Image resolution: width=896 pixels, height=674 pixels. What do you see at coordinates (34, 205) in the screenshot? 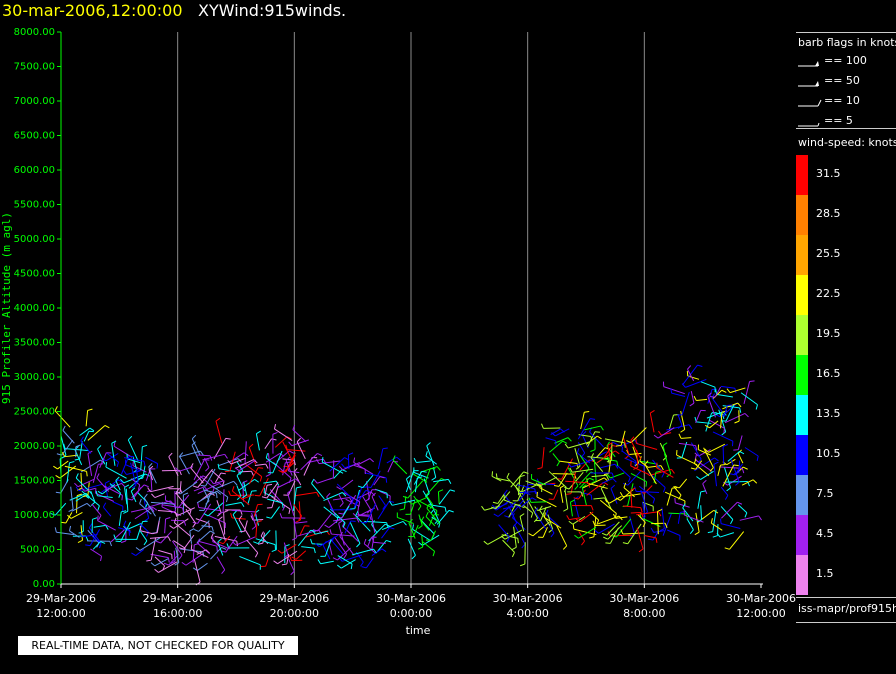
I see `y-tick-label: 5500.00` at bounding box center [34, 205].